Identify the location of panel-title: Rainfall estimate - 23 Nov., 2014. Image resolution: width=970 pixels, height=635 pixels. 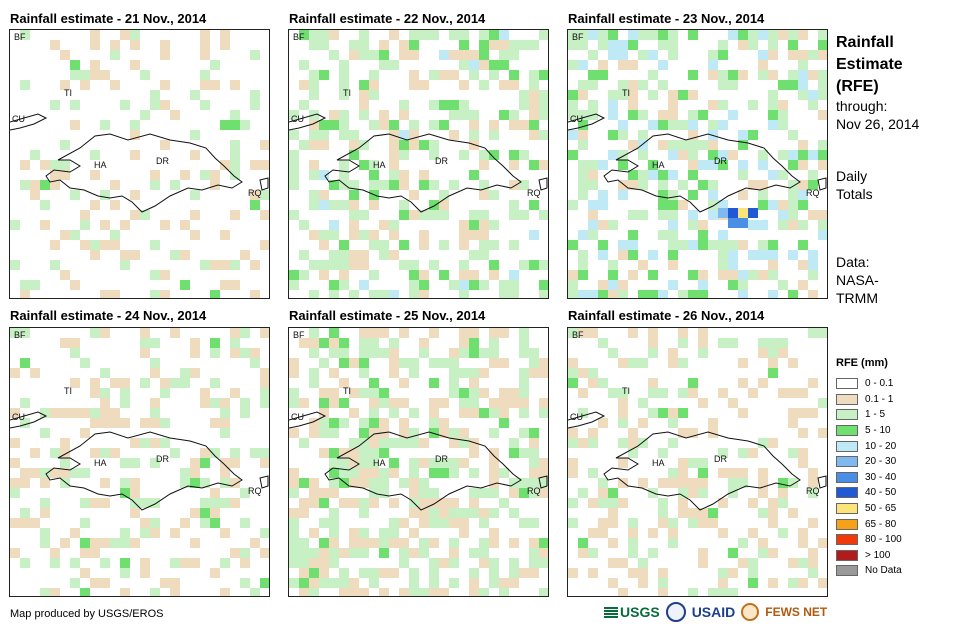
(666, 18).